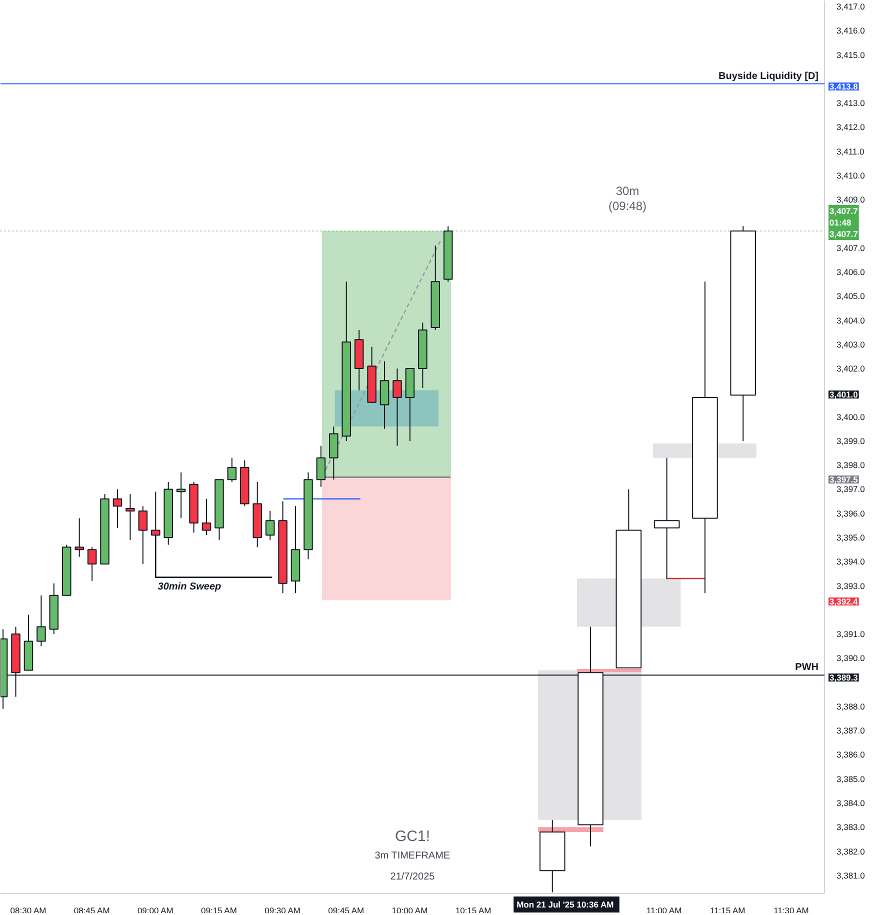  What do you see at coordinates (851, 585) in the screenshot?
I see `y-tick-label: 3,393.0` at bounding box center [851, 585].